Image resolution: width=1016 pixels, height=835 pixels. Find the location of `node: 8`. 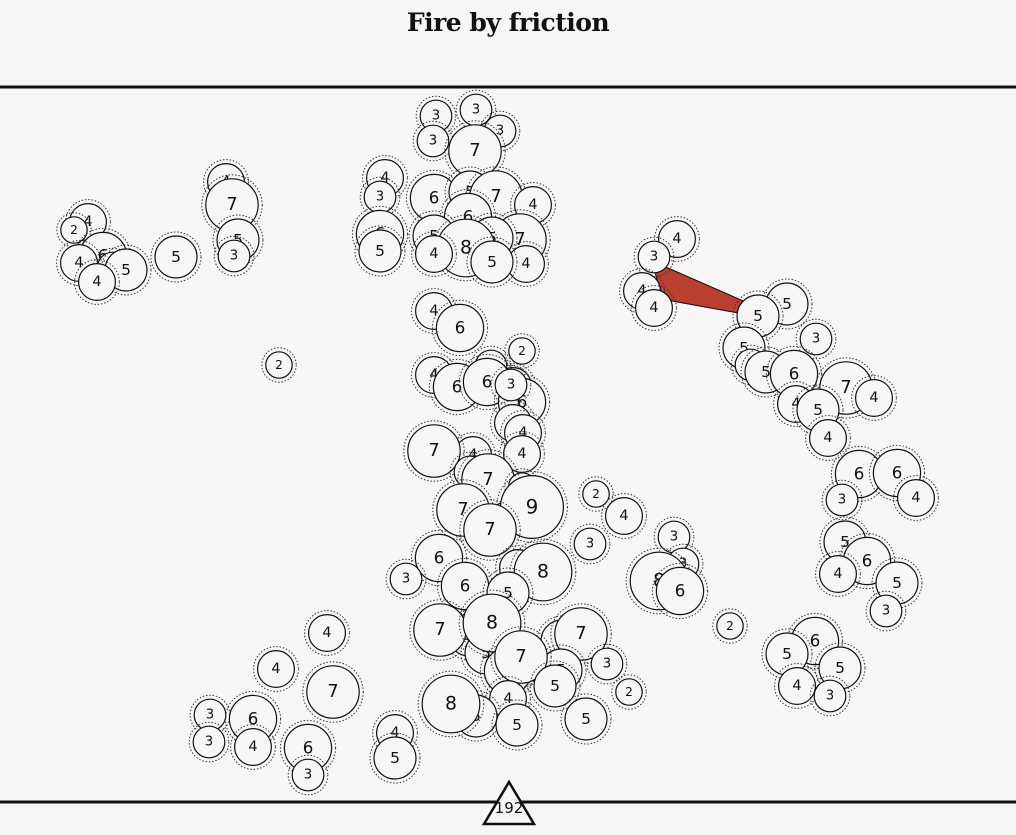

node: 8 is located at coordinates (451, 704).